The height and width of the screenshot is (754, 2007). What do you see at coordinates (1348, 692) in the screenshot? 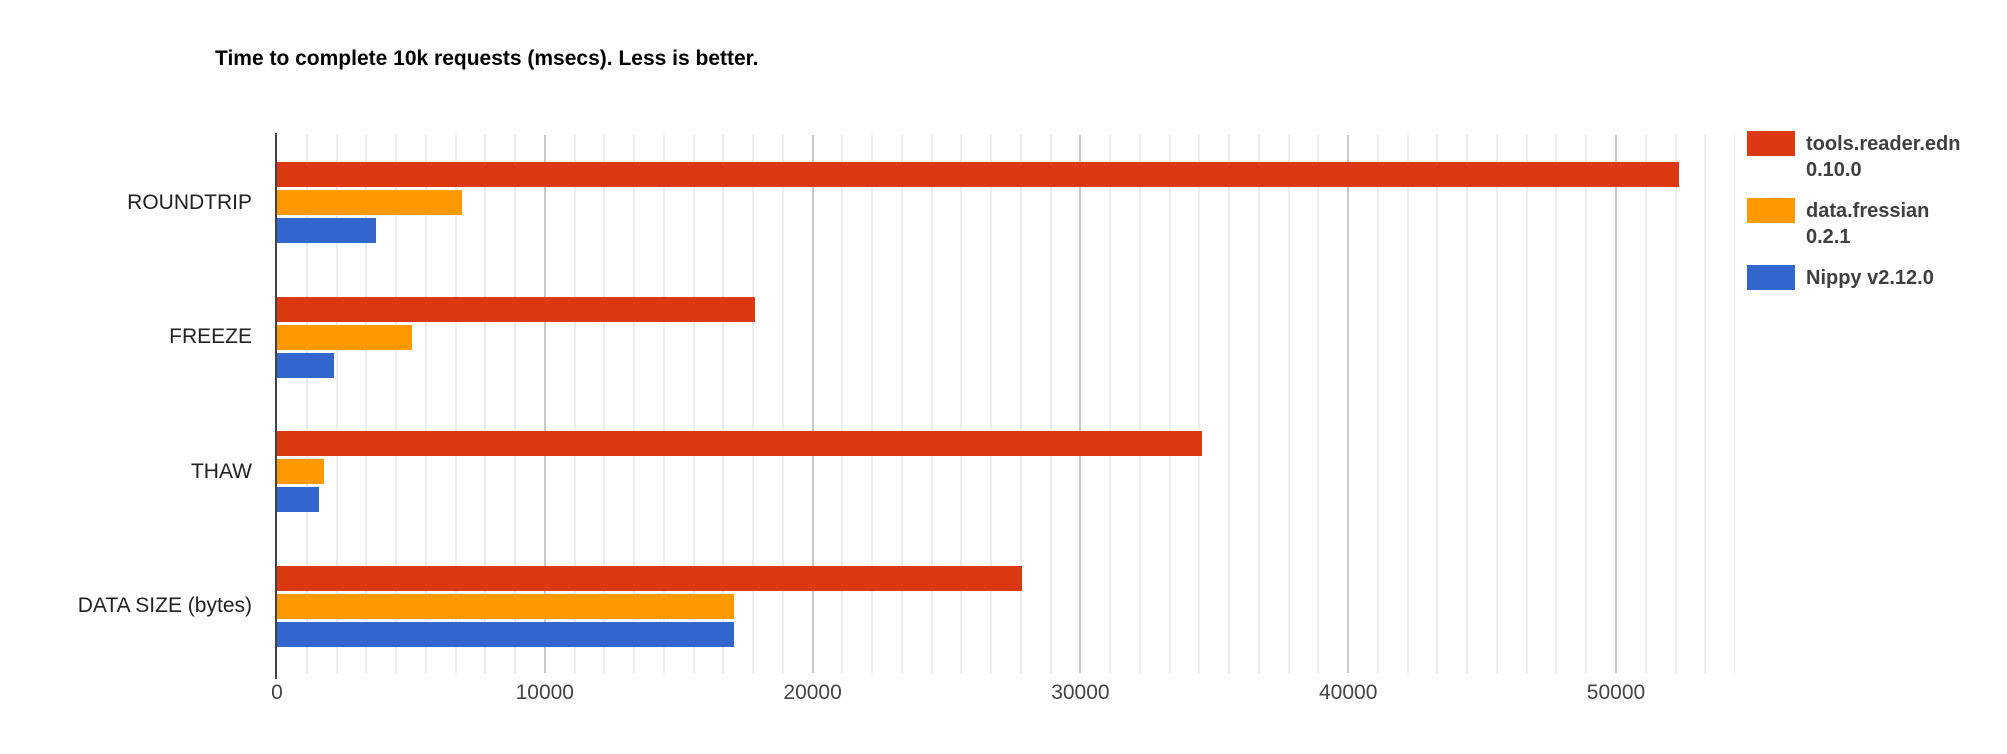
I see `x-tick-label-40000: 40000` at bounding box center [1348, 692].